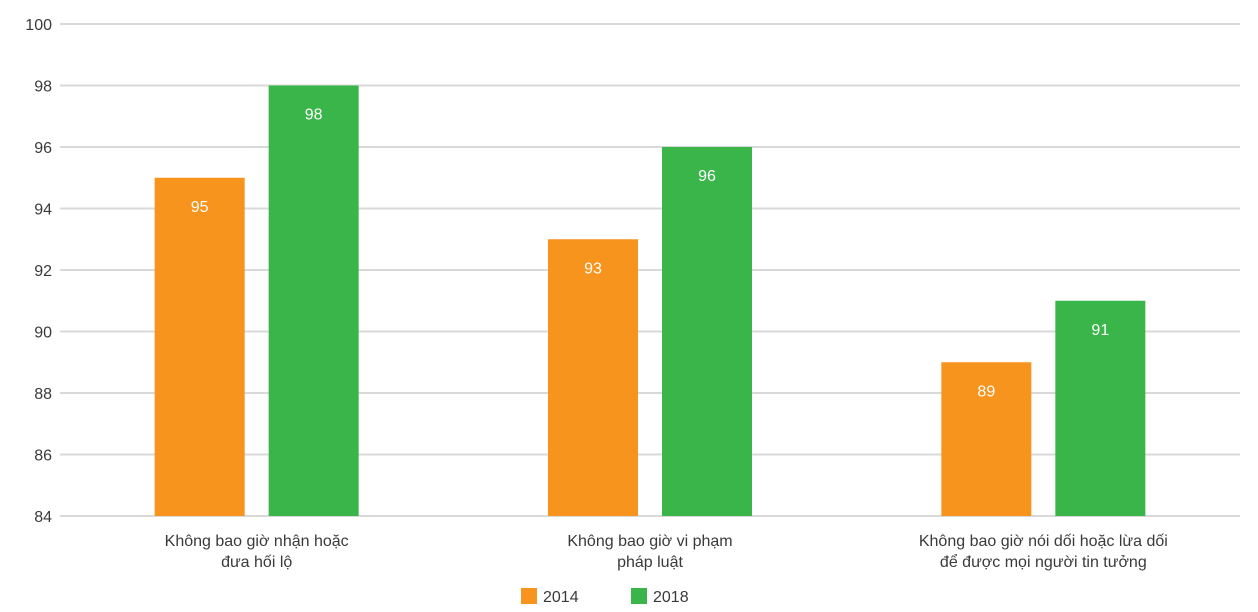 Image resolution: width=1258 pixels, height=612 pixels. What do you see at coordinates (707, 176) in the screenshot?
I see `data-label: 96` at bounding box center [707, 176].